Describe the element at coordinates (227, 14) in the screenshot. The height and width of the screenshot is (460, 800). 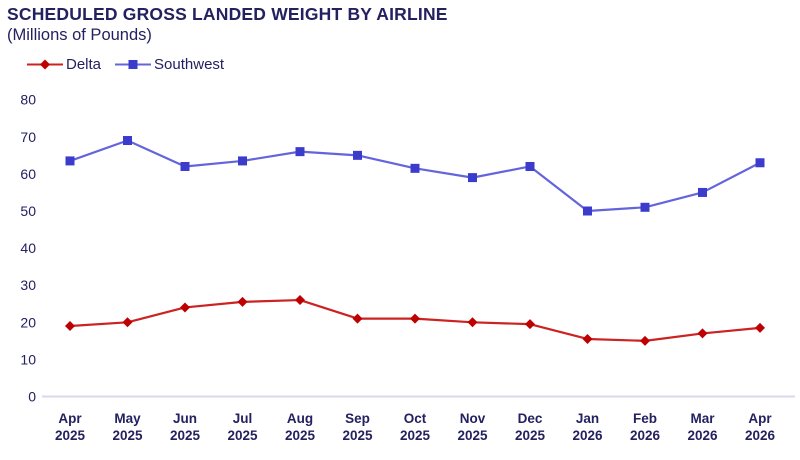
I see `chart-title: SCHEDULED GROSS LANDED WEIGHT BY AIRLINE` at that location.